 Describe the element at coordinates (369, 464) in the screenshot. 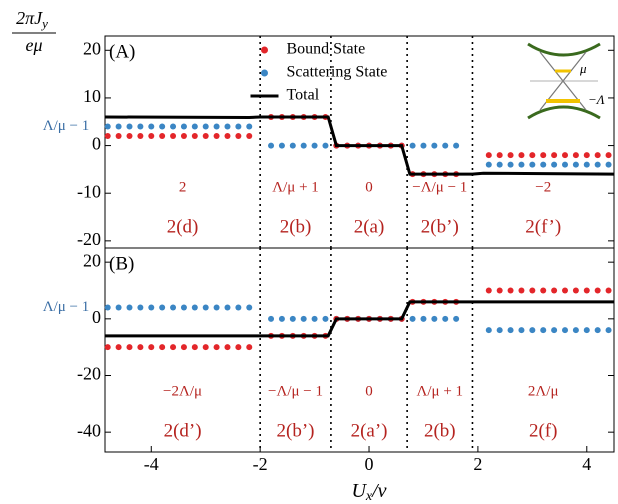

I see `x-tick-label: 0` at that location.